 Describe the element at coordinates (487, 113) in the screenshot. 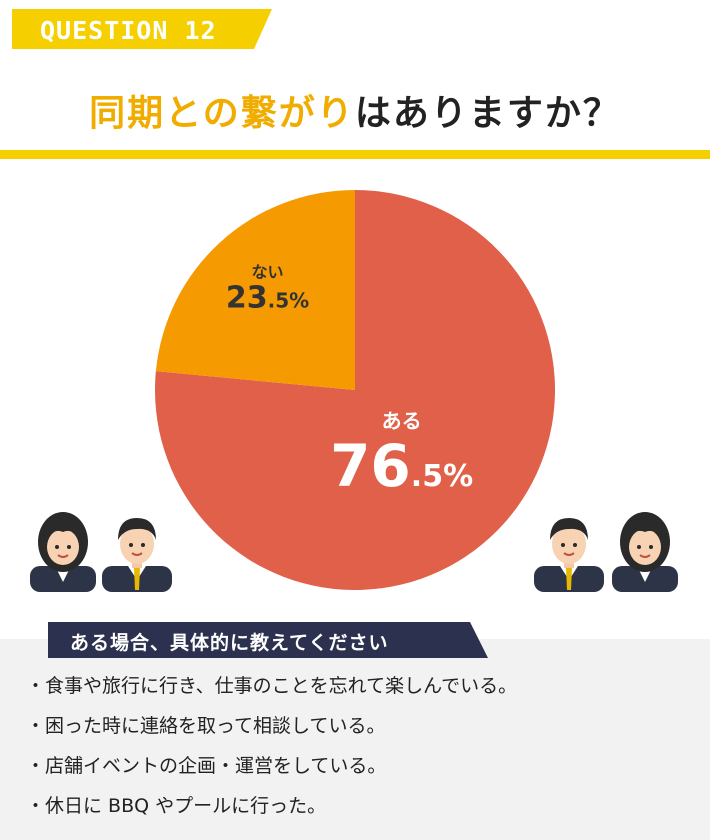

I see `title-rest: はありますか？` at that location.